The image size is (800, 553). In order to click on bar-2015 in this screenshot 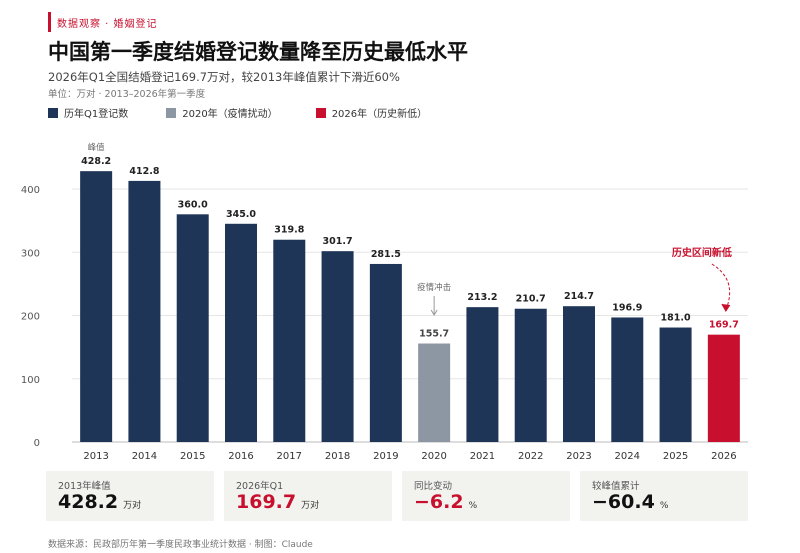, I will do `click(192, 328)`.